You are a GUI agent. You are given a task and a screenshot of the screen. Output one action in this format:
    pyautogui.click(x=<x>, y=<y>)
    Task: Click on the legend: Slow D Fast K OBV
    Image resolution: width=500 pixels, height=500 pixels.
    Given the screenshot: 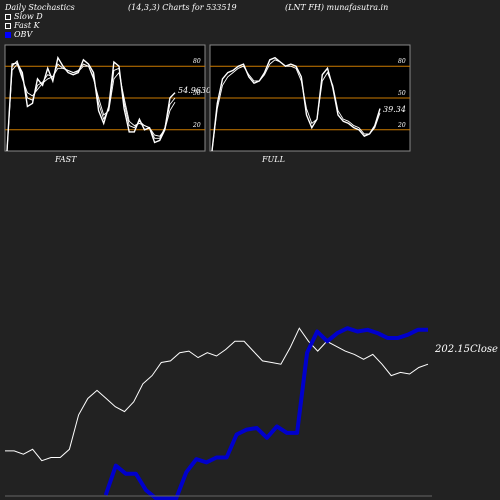 What is the action you would take?
    pyautogui.click(x=24, y=25)
    